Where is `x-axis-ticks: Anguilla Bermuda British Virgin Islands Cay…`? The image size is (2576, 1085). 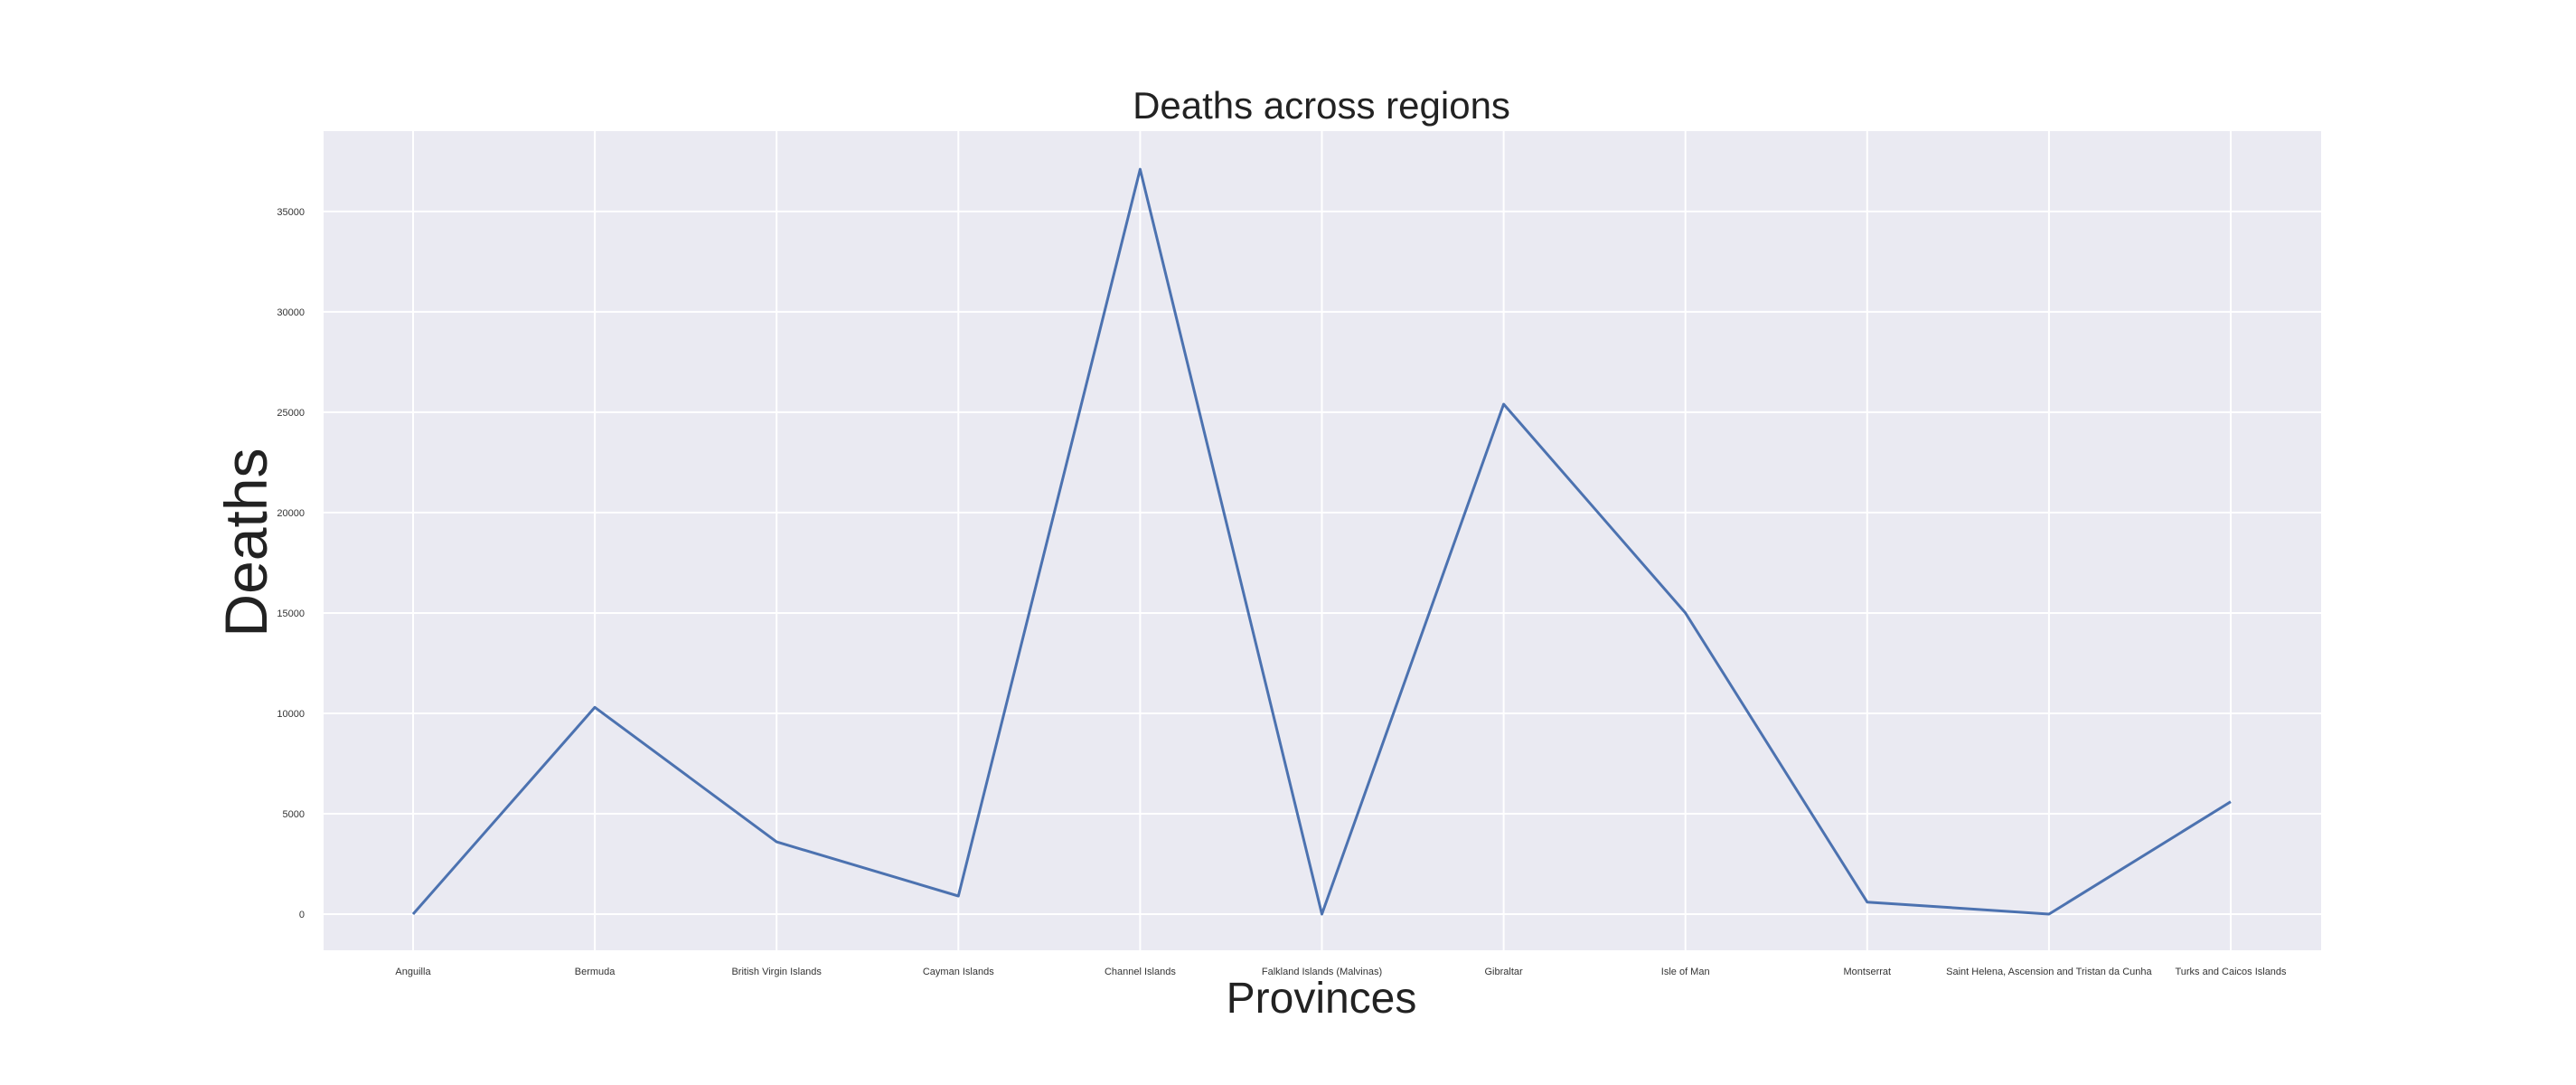
x-axis-ticks: Anguilla Bermuda British Virgin Islands Cay… is located at coordinates (1341, 972).